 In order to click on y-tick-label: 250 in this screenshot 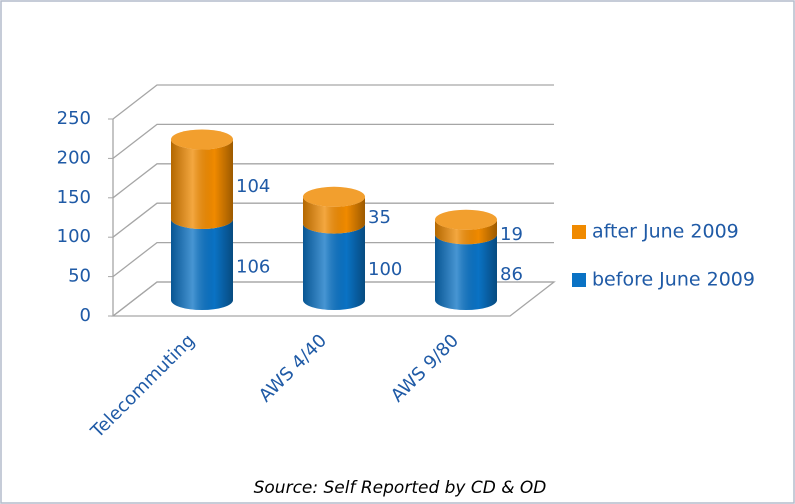, I will do `click(74, 118)`.